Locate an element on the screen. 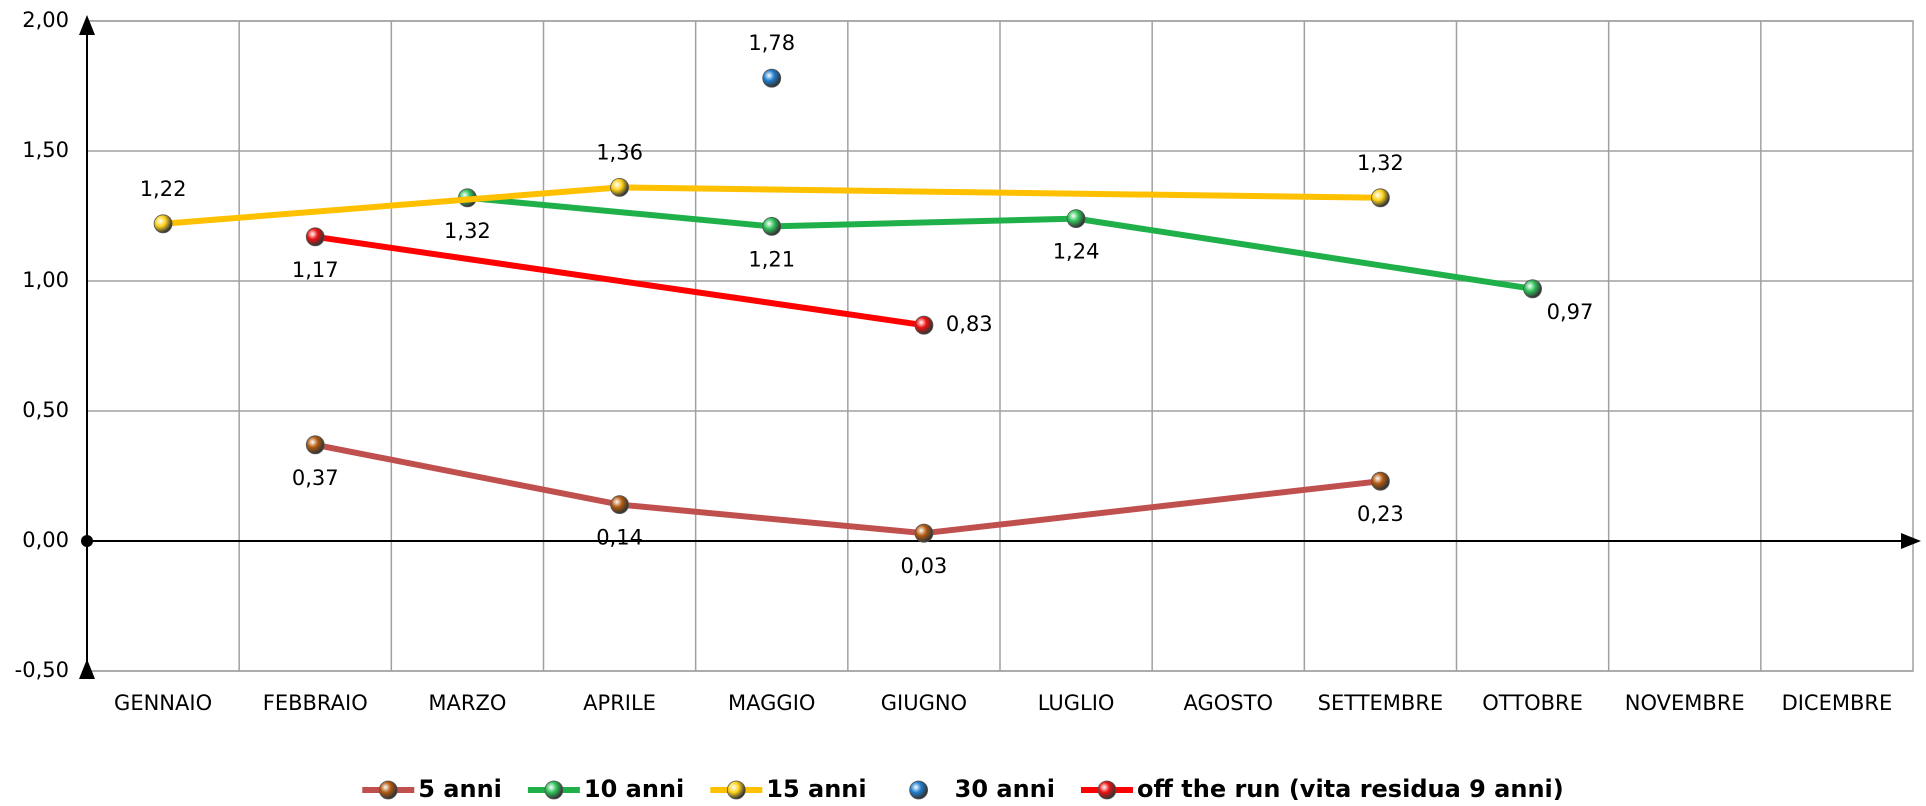 Image resolution: width=1926 pixels, height=806 pixels. legend-label: 10 anni is located at coordinates (634, 789).